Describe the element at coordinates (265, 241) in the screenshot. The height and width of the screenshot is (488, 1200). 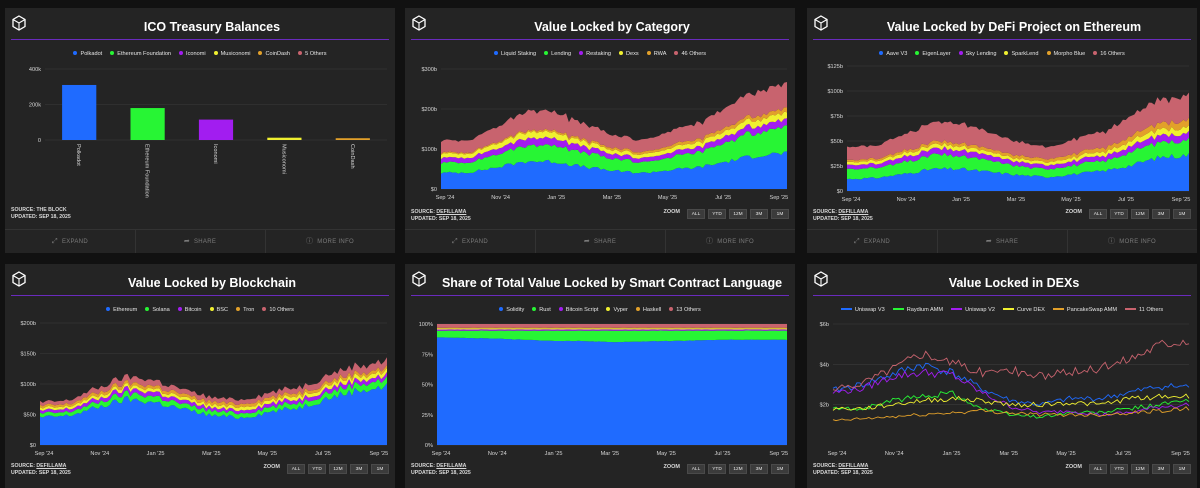
I see `footer-divider` at that location.